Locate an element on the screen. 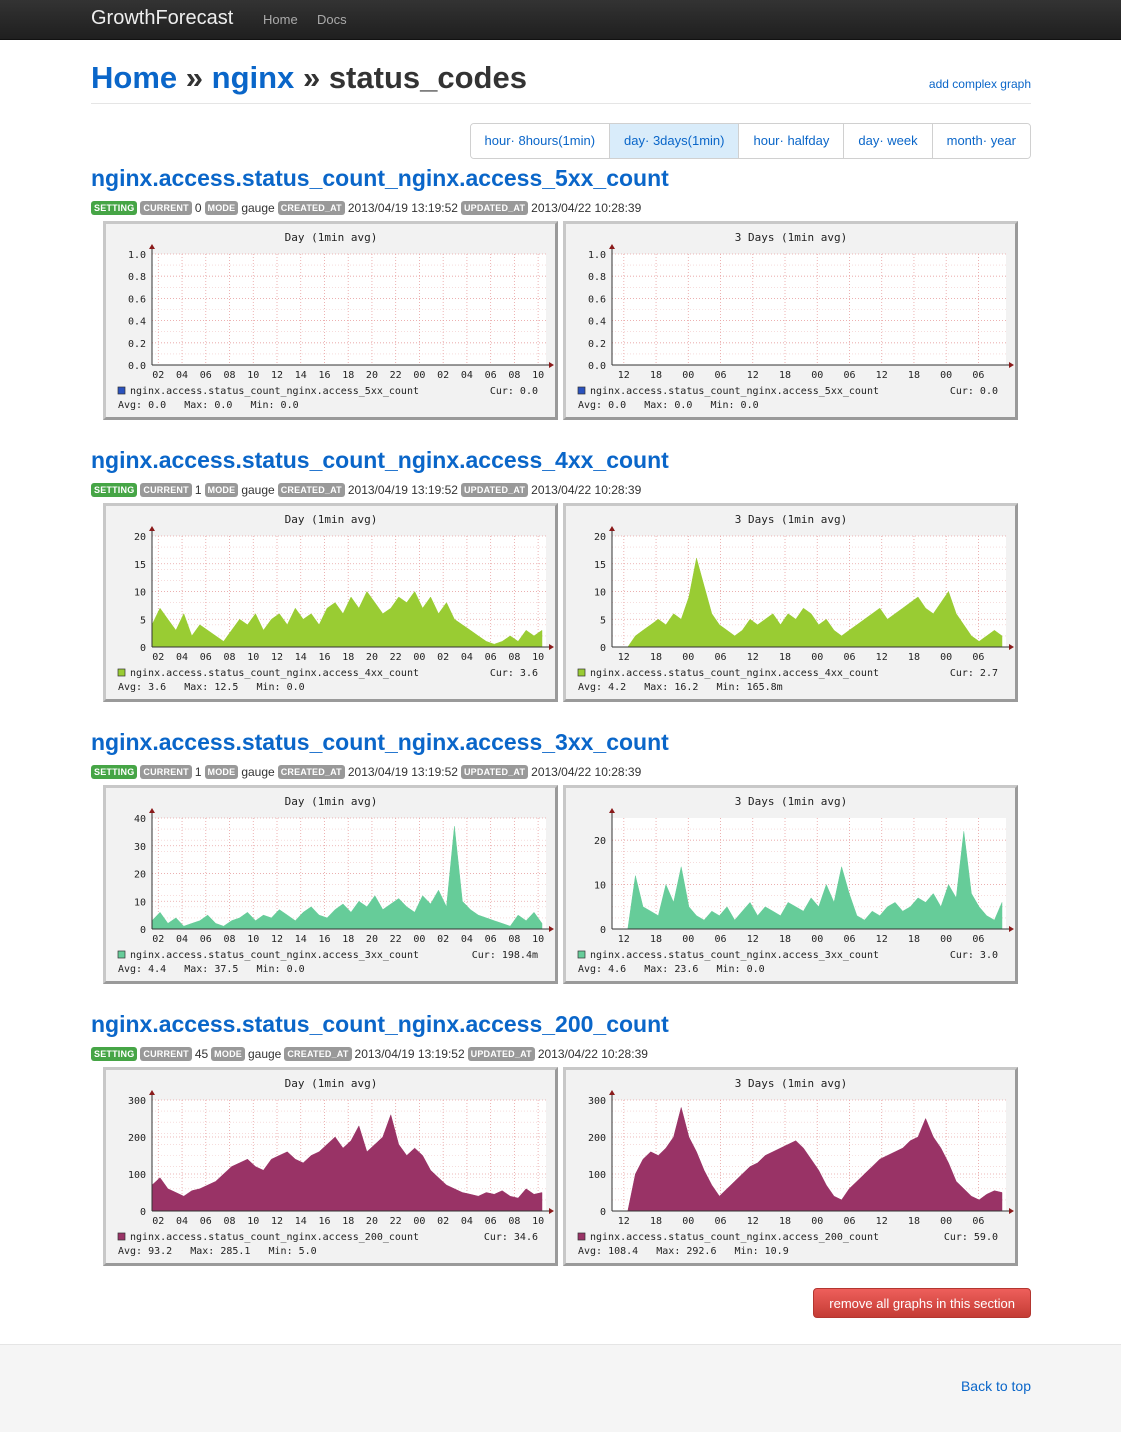 Image resolution: width=1121 pixels, height=1432 pixels. term-button-3days: day· 3days(1min) is located at coordinates (675, 141).